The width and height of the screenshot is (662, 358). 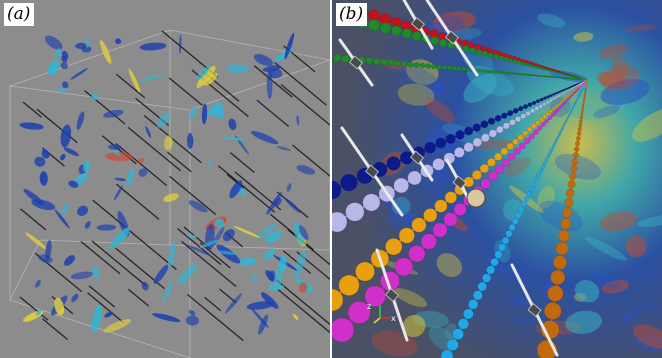 I want to click on axis-z-label: z, so click(x=369, y=306).